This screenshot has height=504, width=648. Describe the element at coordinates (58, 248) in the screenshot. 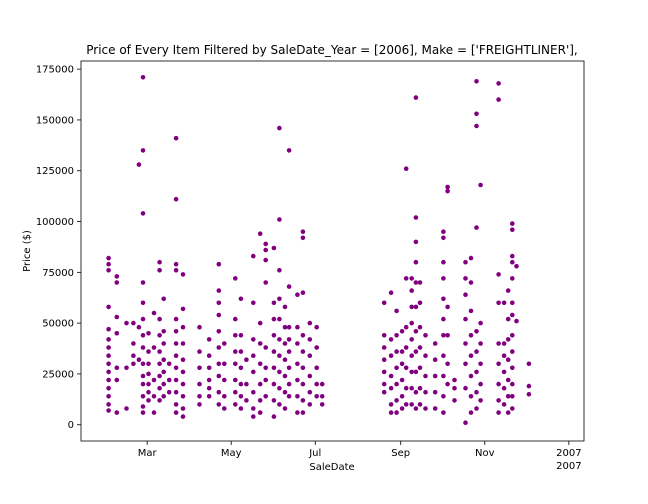

I see `y-axis: 0 25000 50000 75000 100000 125000 150000 175000` at that location.